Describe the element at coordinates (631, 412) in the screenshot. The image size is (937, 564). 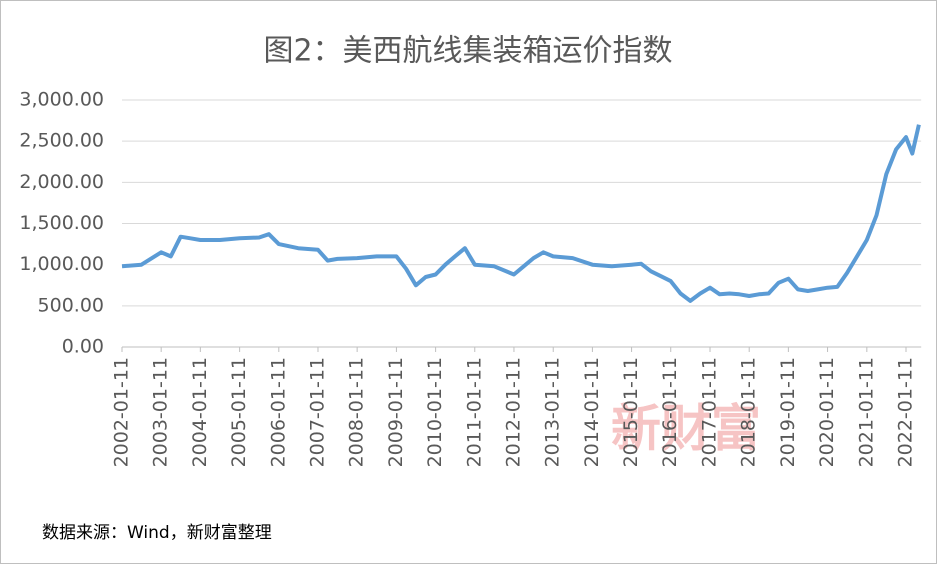
I see `x-tick-label: 2015-01-11` at that location.